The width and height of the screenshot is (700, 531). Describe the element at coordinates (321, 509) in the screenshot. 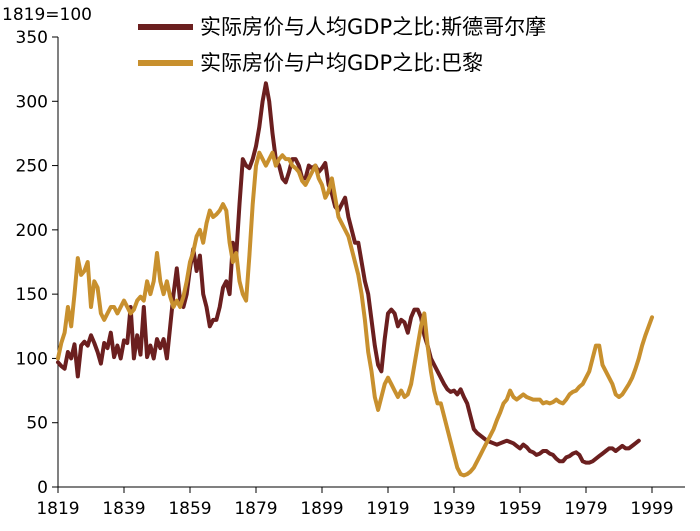

I see `x-tick-label: 1899` at that location.